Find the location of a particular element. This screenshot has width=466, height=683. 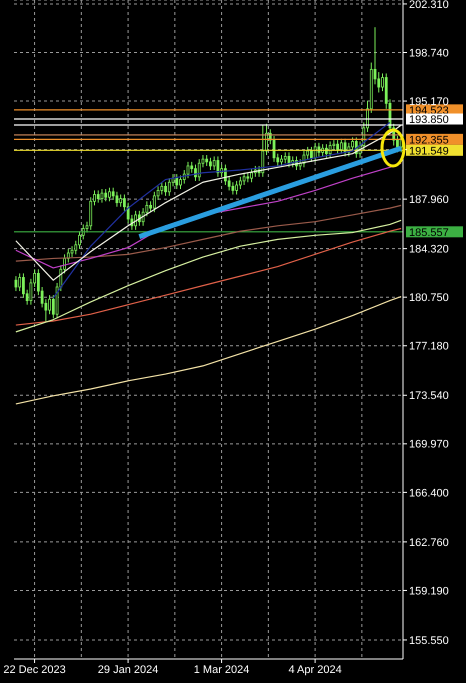

y-tick-label: 166.400 is located at coordinates (429, 493).